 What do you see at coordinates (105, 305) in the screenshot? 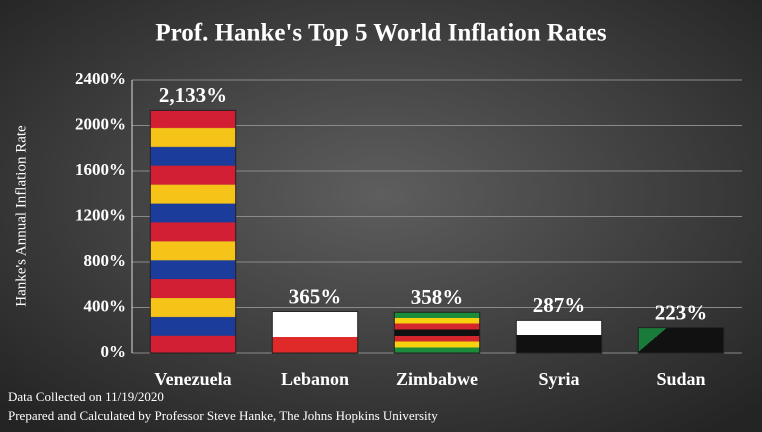
I see `y-tick-label: 400%` at bounding box center [105, 305].